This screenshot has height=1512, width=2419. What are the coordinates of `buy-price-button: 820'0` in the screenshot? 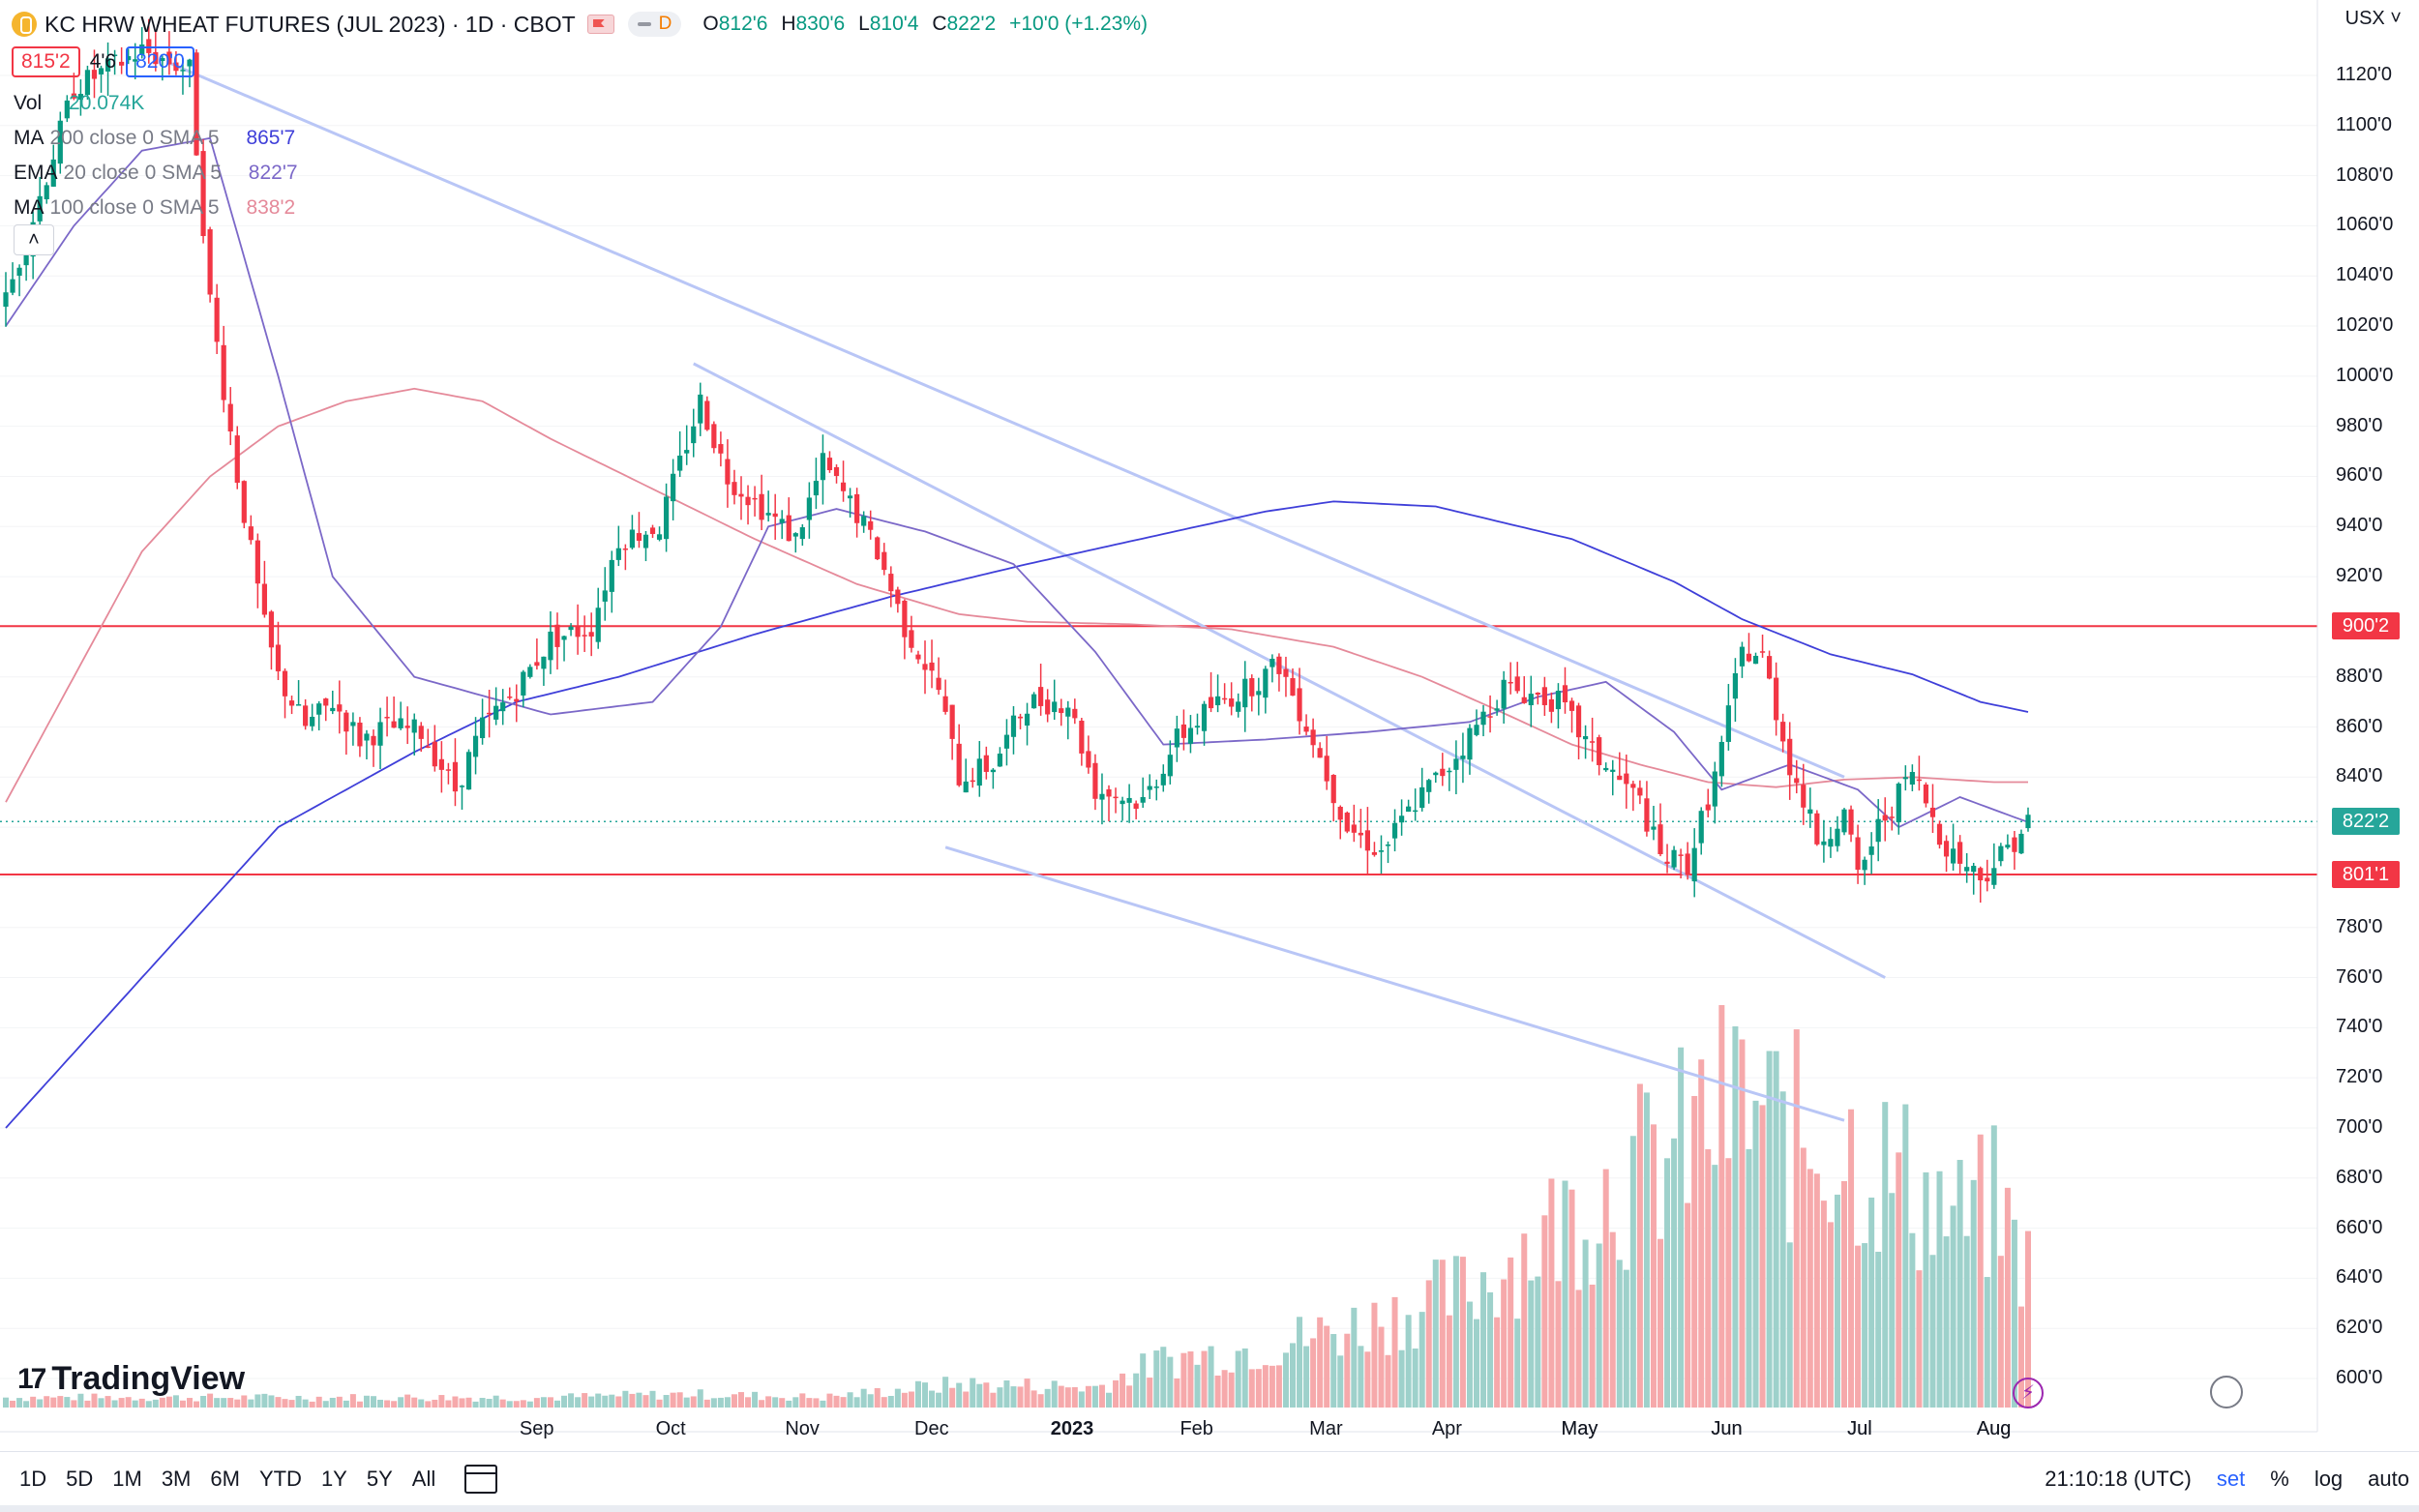 It's located at (160, 61).